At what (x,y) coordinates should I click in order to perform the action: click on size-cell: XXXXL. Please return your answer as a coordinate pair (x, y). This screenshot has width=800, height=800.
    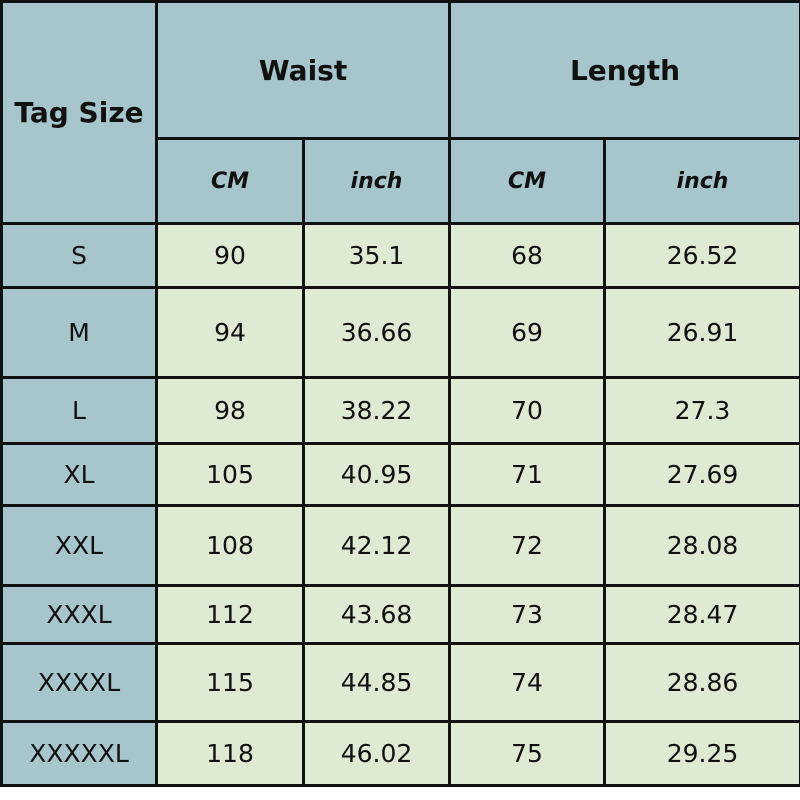
    Looking at the image, I should click on (79, 682).